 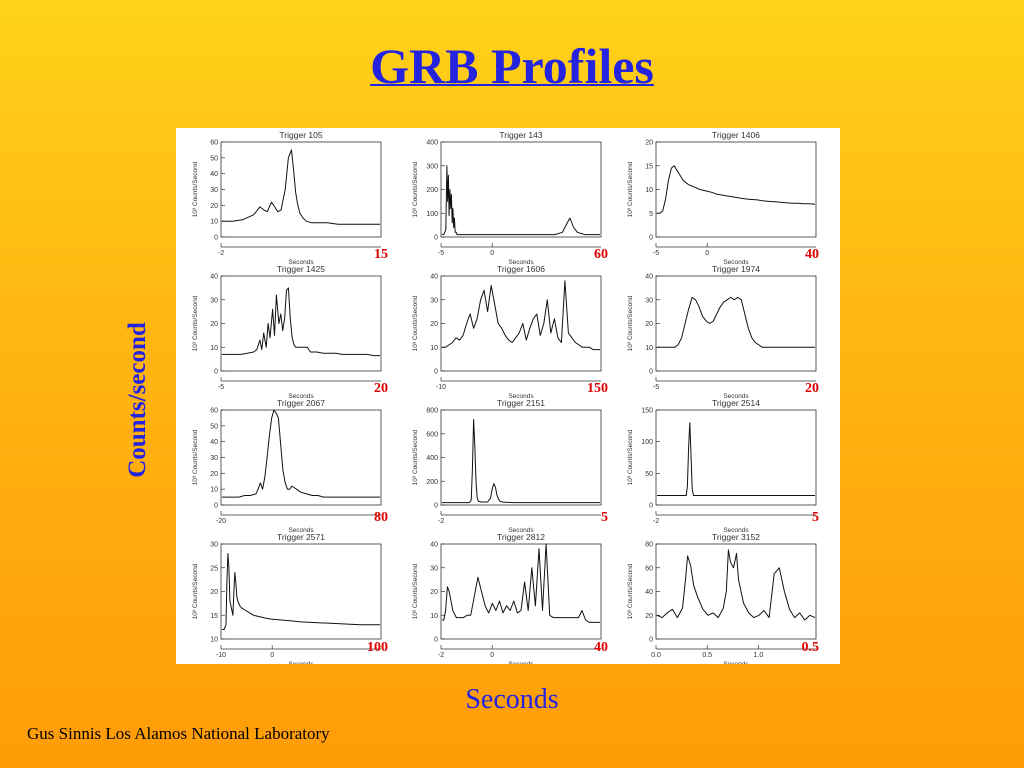 I want to click on x-tick-label: -10, so click(x=441, y=387).